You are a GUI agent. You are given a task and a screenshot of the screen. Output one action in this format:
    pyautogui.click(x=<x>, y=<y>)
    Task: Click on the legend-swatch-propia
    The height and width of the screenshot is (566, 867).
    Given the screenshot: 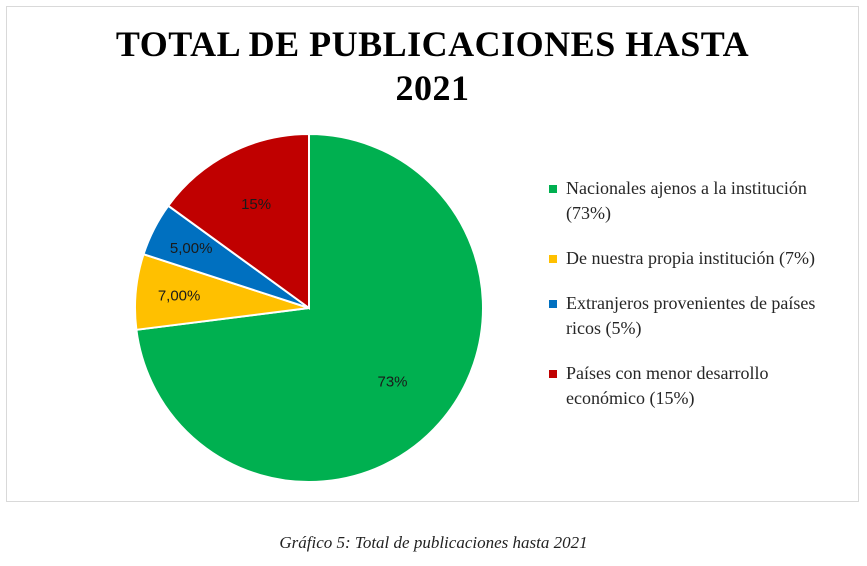 What is the action you would take?
    pyautogui.click(x=553, y=259)
    